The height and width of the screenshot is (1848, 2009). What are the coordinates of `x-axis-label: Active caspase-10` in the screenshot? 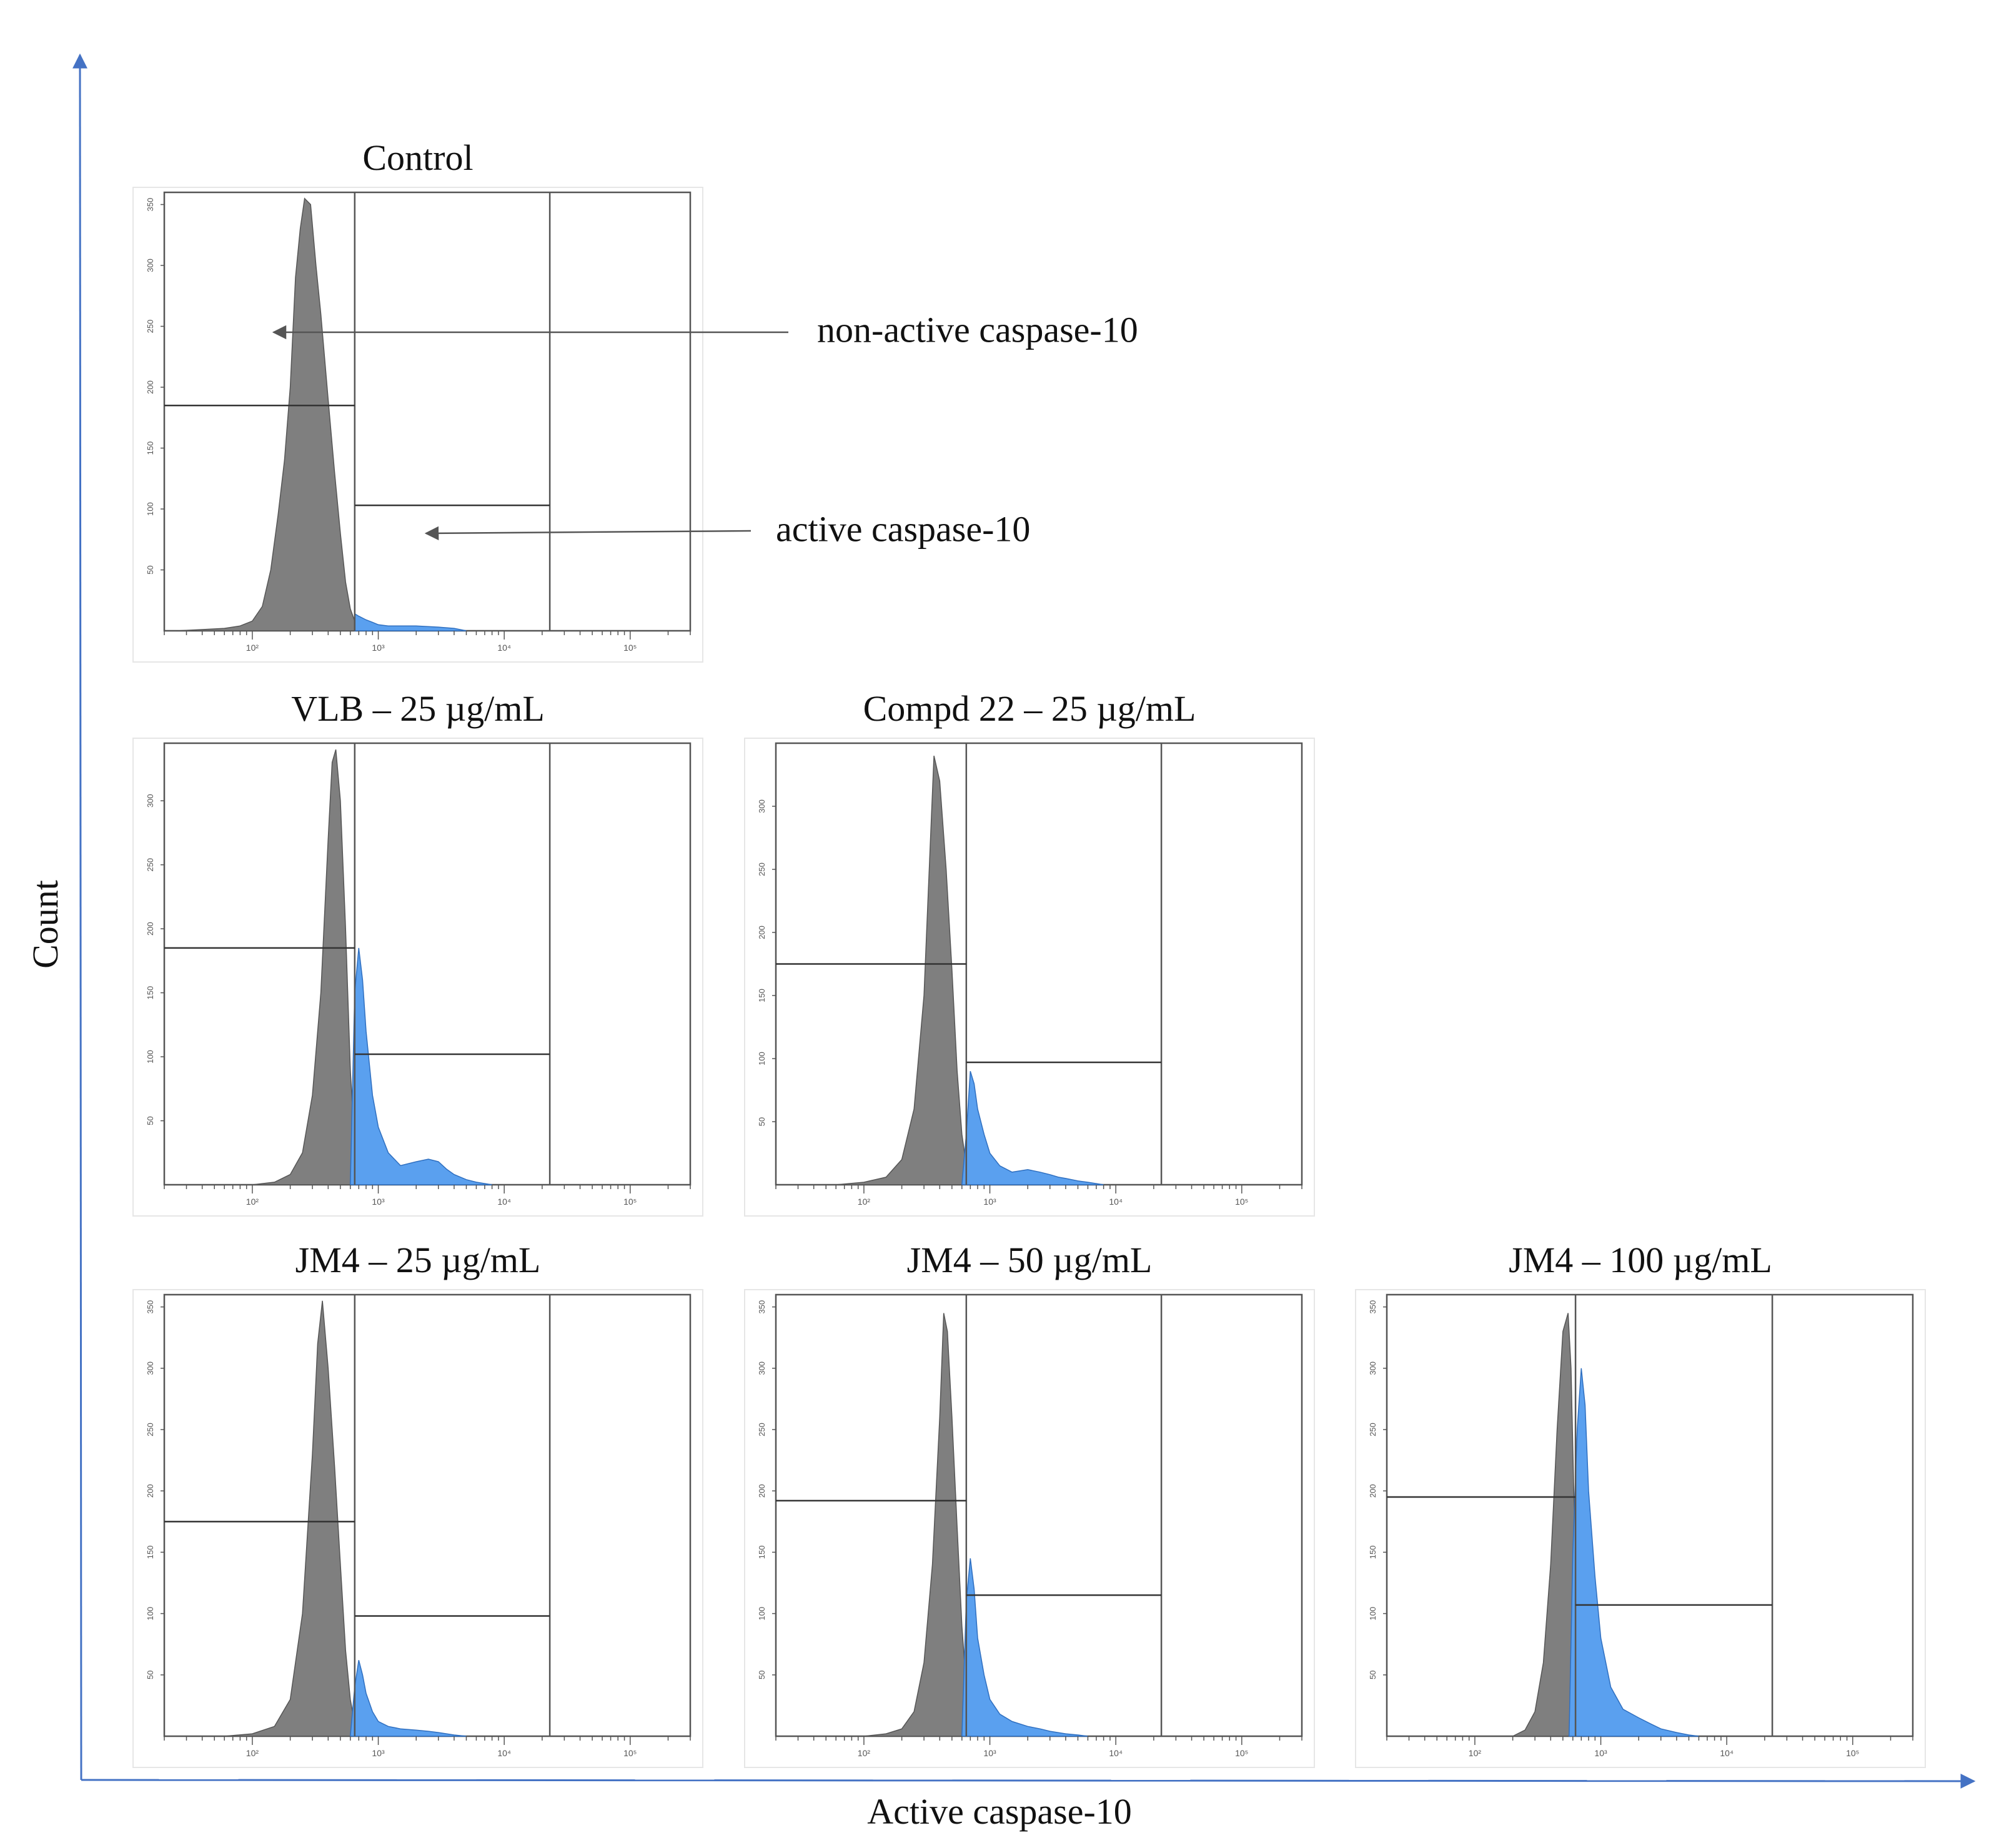 It's located at (999, 1811).